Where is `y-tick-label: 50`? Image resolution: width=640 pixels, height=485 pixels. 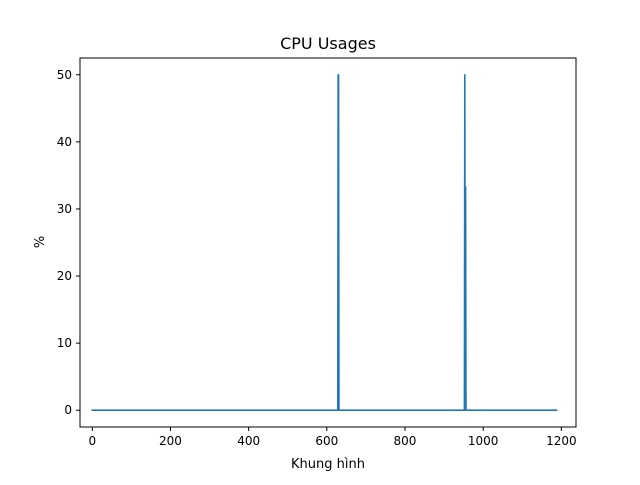
y-tick-label: 50 is located at coordinates (64, 75).